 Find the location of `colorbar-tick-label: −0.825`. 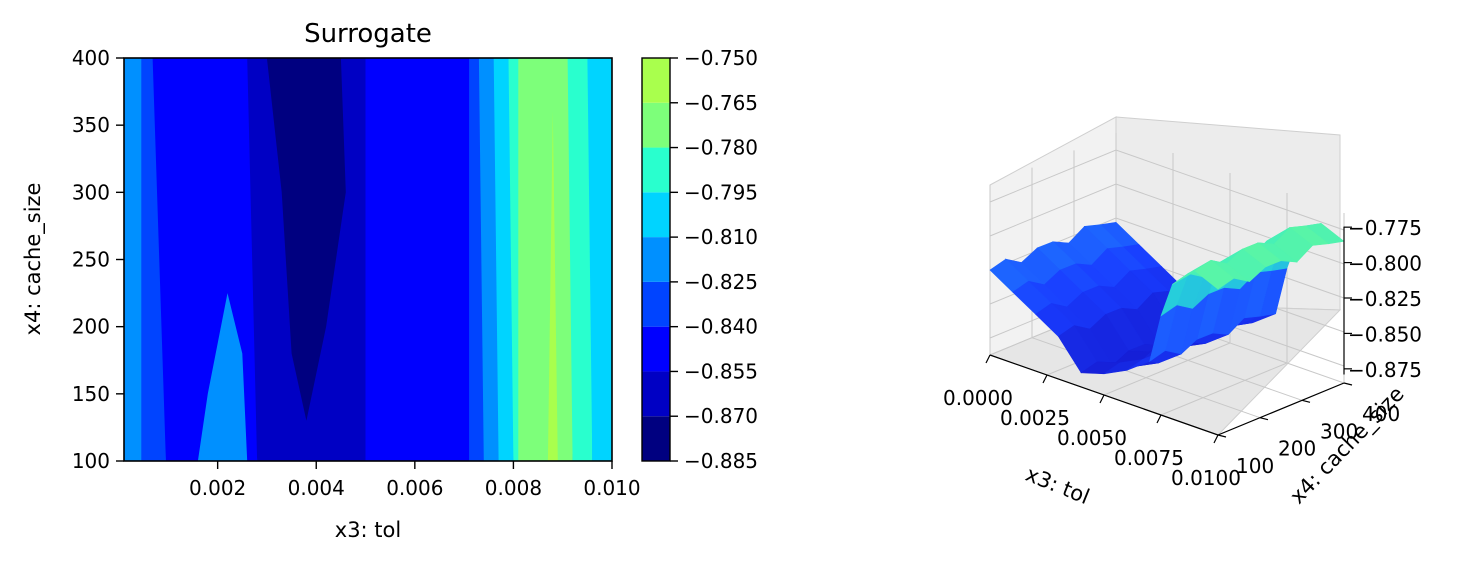

colorbar-tick-label: −0.825 is located at coordinates (721, 282).